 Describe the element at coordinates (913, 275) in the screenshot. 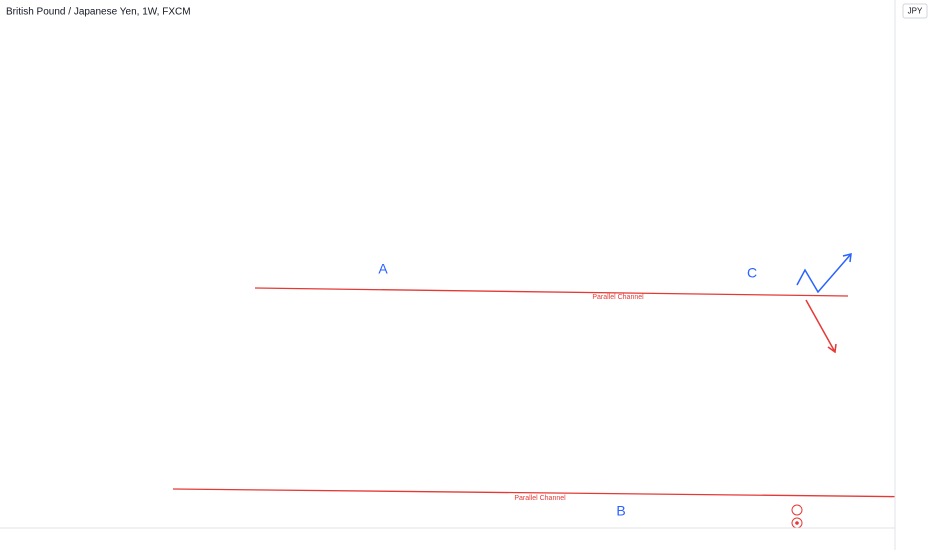

I see `price-axis` at that location.